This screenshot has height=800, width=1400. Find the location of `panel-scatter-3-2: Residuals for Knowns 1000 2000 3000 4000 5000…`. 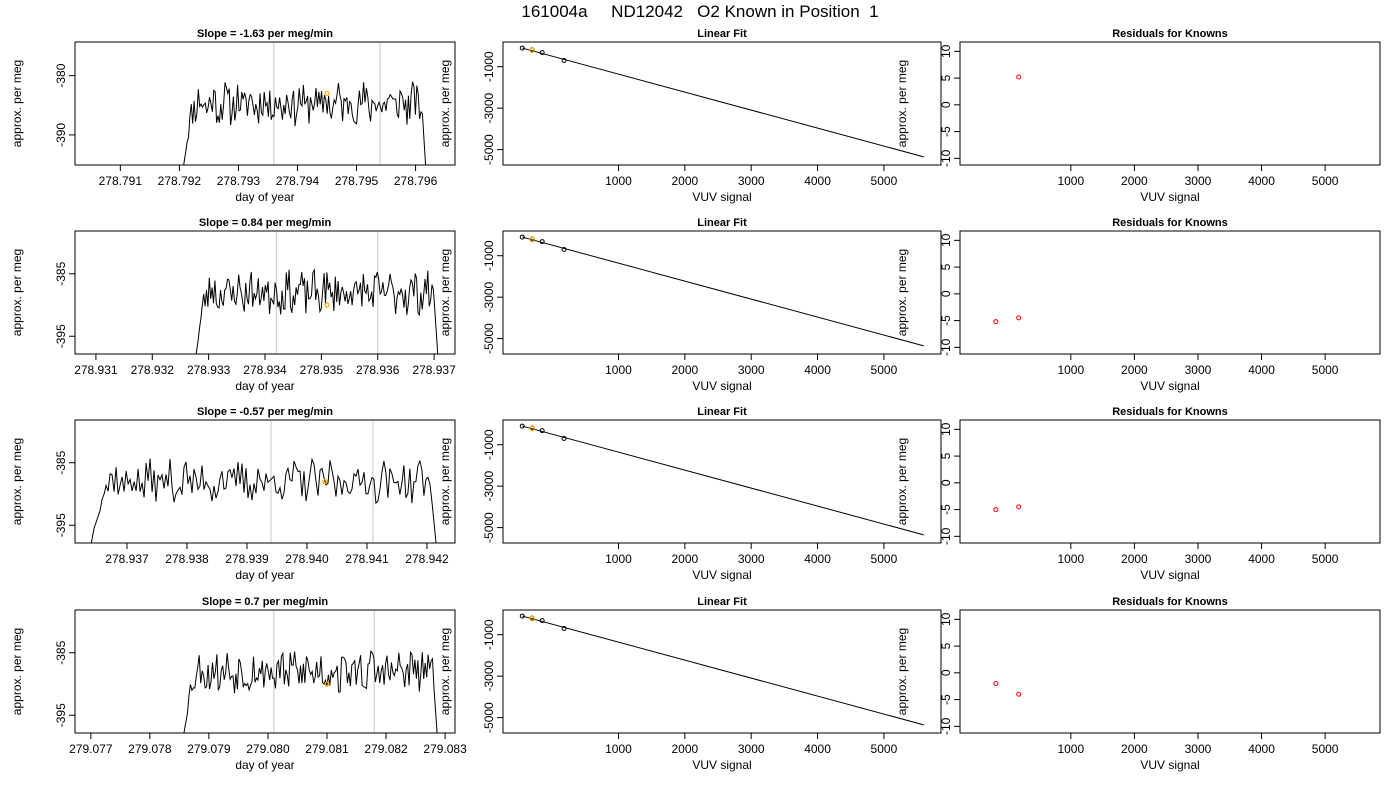

panel-scatter-3-2: Residuals for Knowns 1000 2000 3000 4000 5000… is located at coordinates (1138, 684).